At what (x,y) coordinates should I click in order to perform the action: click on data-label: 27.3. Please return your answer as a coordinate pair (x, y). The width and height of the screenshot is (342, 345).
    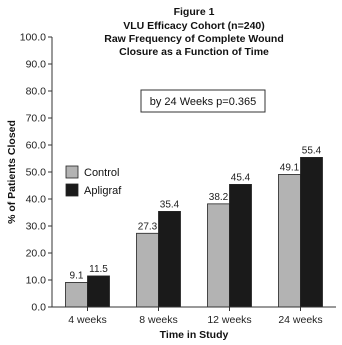
    Looking at the image, I should click on (148, 226).